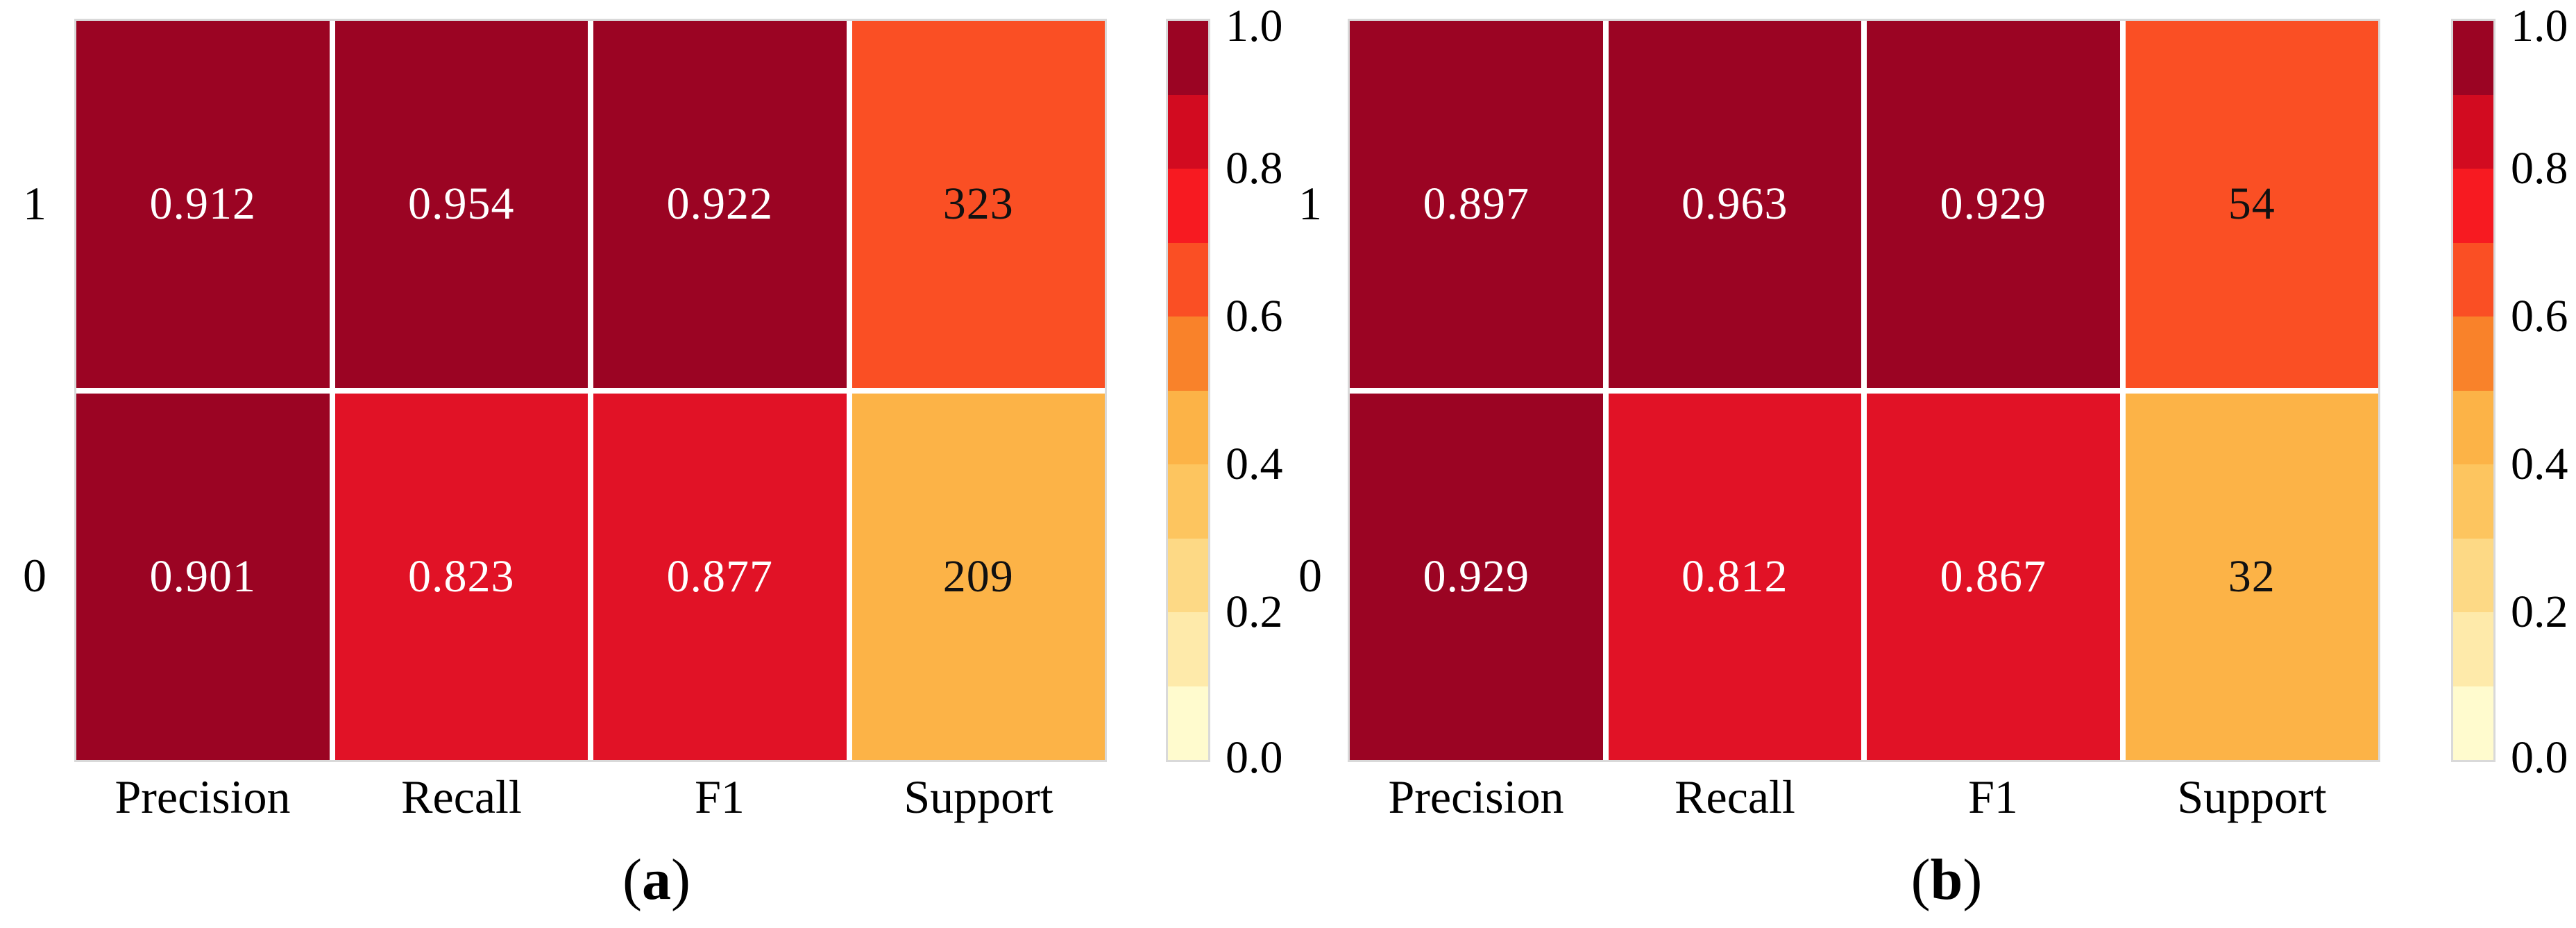 The width and height of the screenshot is (2576, 928). Describe the element at coordinates (203, 576) in the screenshot. I see `heatmap-cell: 0.901` at that location.